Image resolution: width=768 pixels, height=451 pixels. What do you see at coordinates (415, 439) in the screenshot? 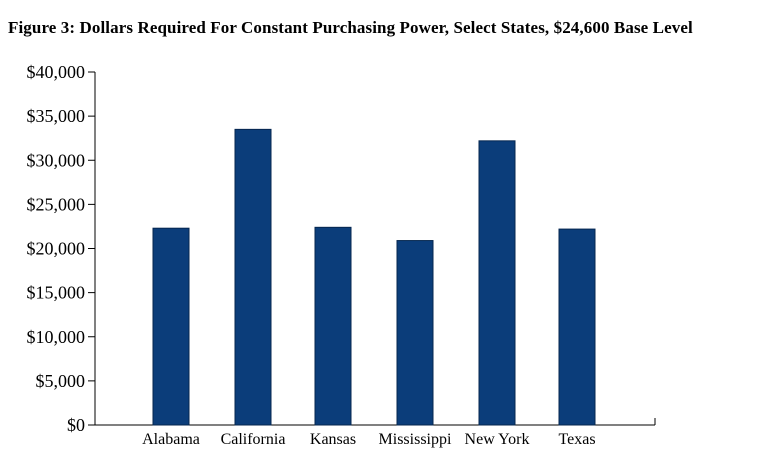
I see `x-category-label: Mississippi` at bounding box center [415, 439].